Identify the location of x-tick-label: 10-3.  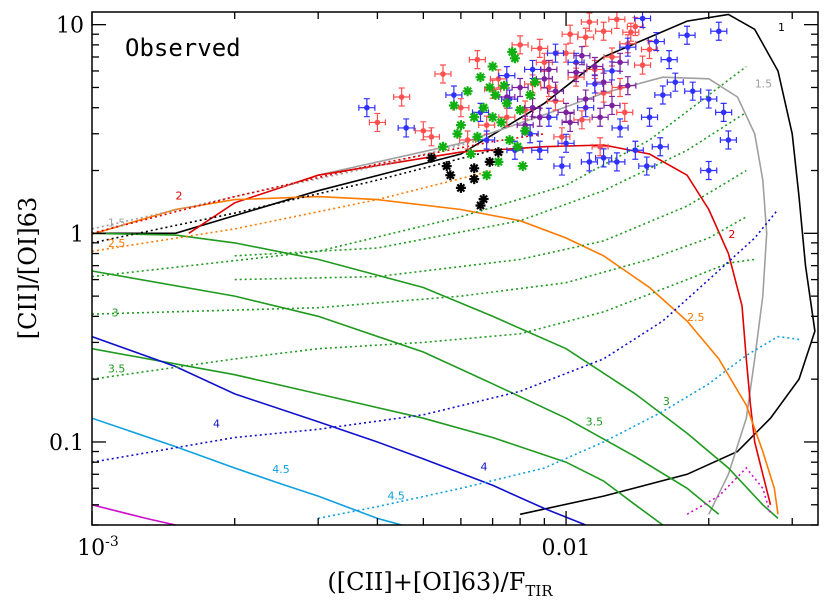
(98, 547).